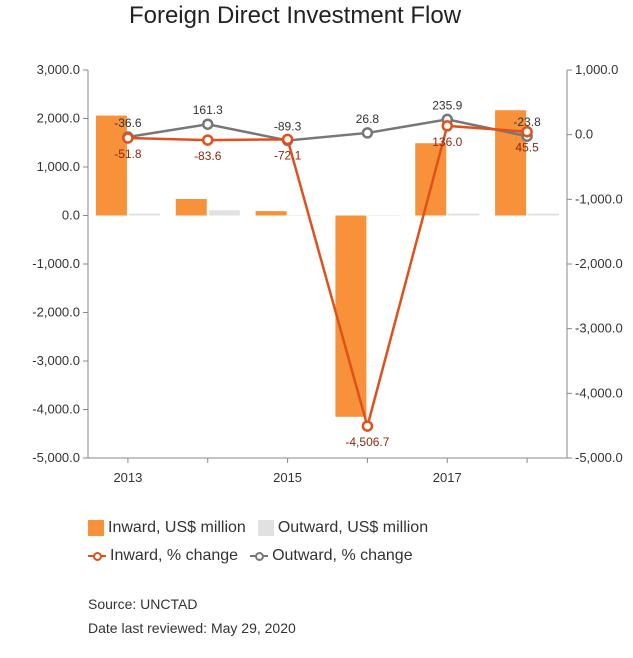  What do you see at coordinates (58, 166) in the screenshot?
I see `y-left-tick-label: 1,000.0` at bounding box center [58, 166].